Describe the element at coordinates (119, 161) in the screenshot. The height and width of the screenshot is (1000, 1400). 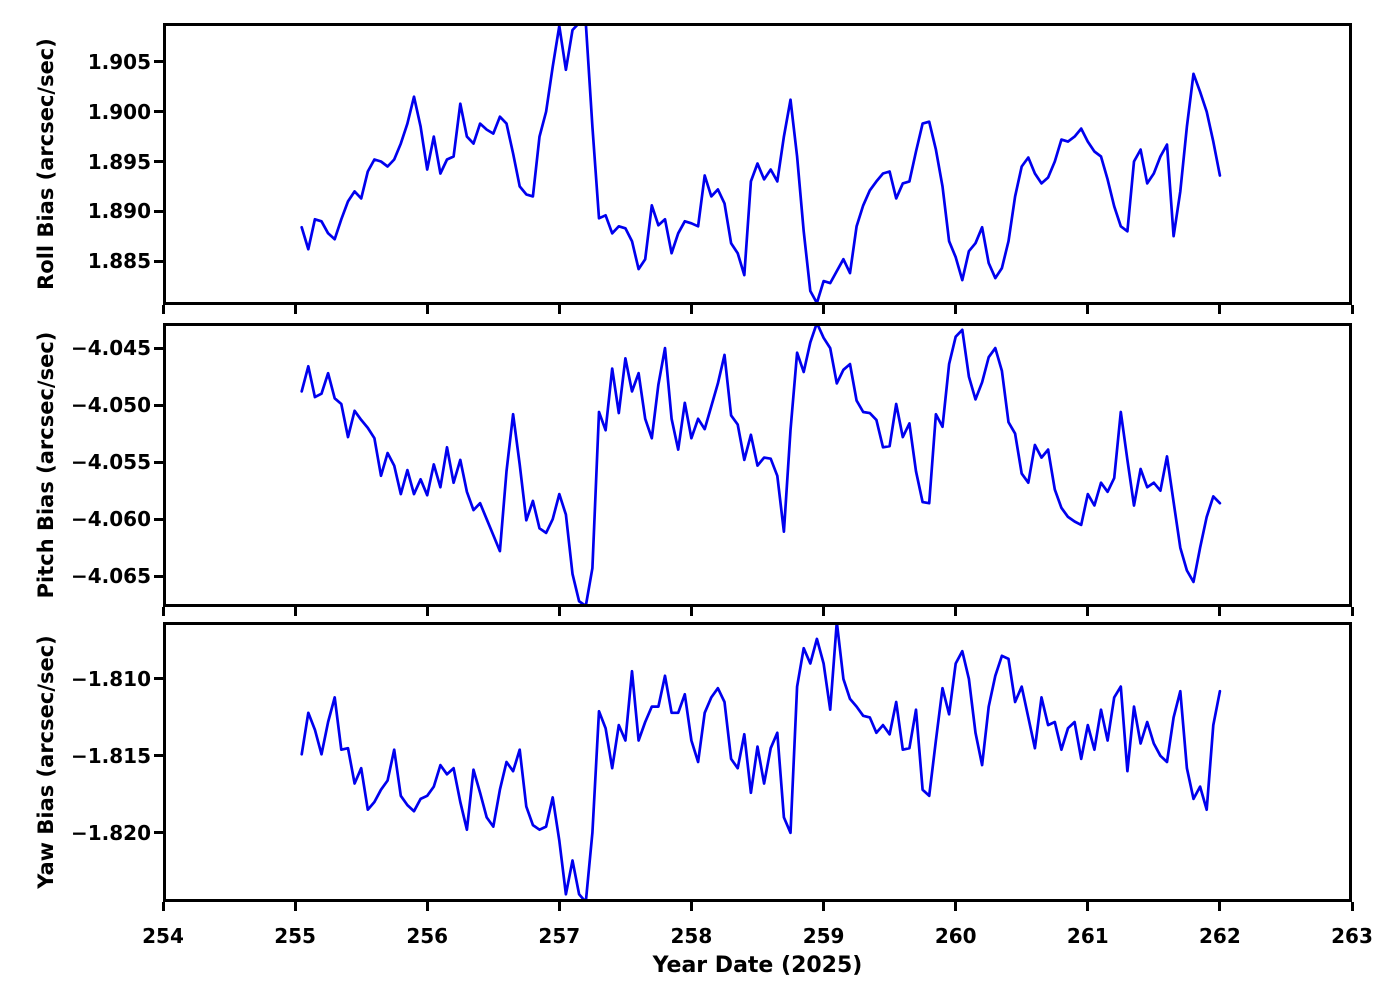
I see `y-tick-label: 1.895` at that location.